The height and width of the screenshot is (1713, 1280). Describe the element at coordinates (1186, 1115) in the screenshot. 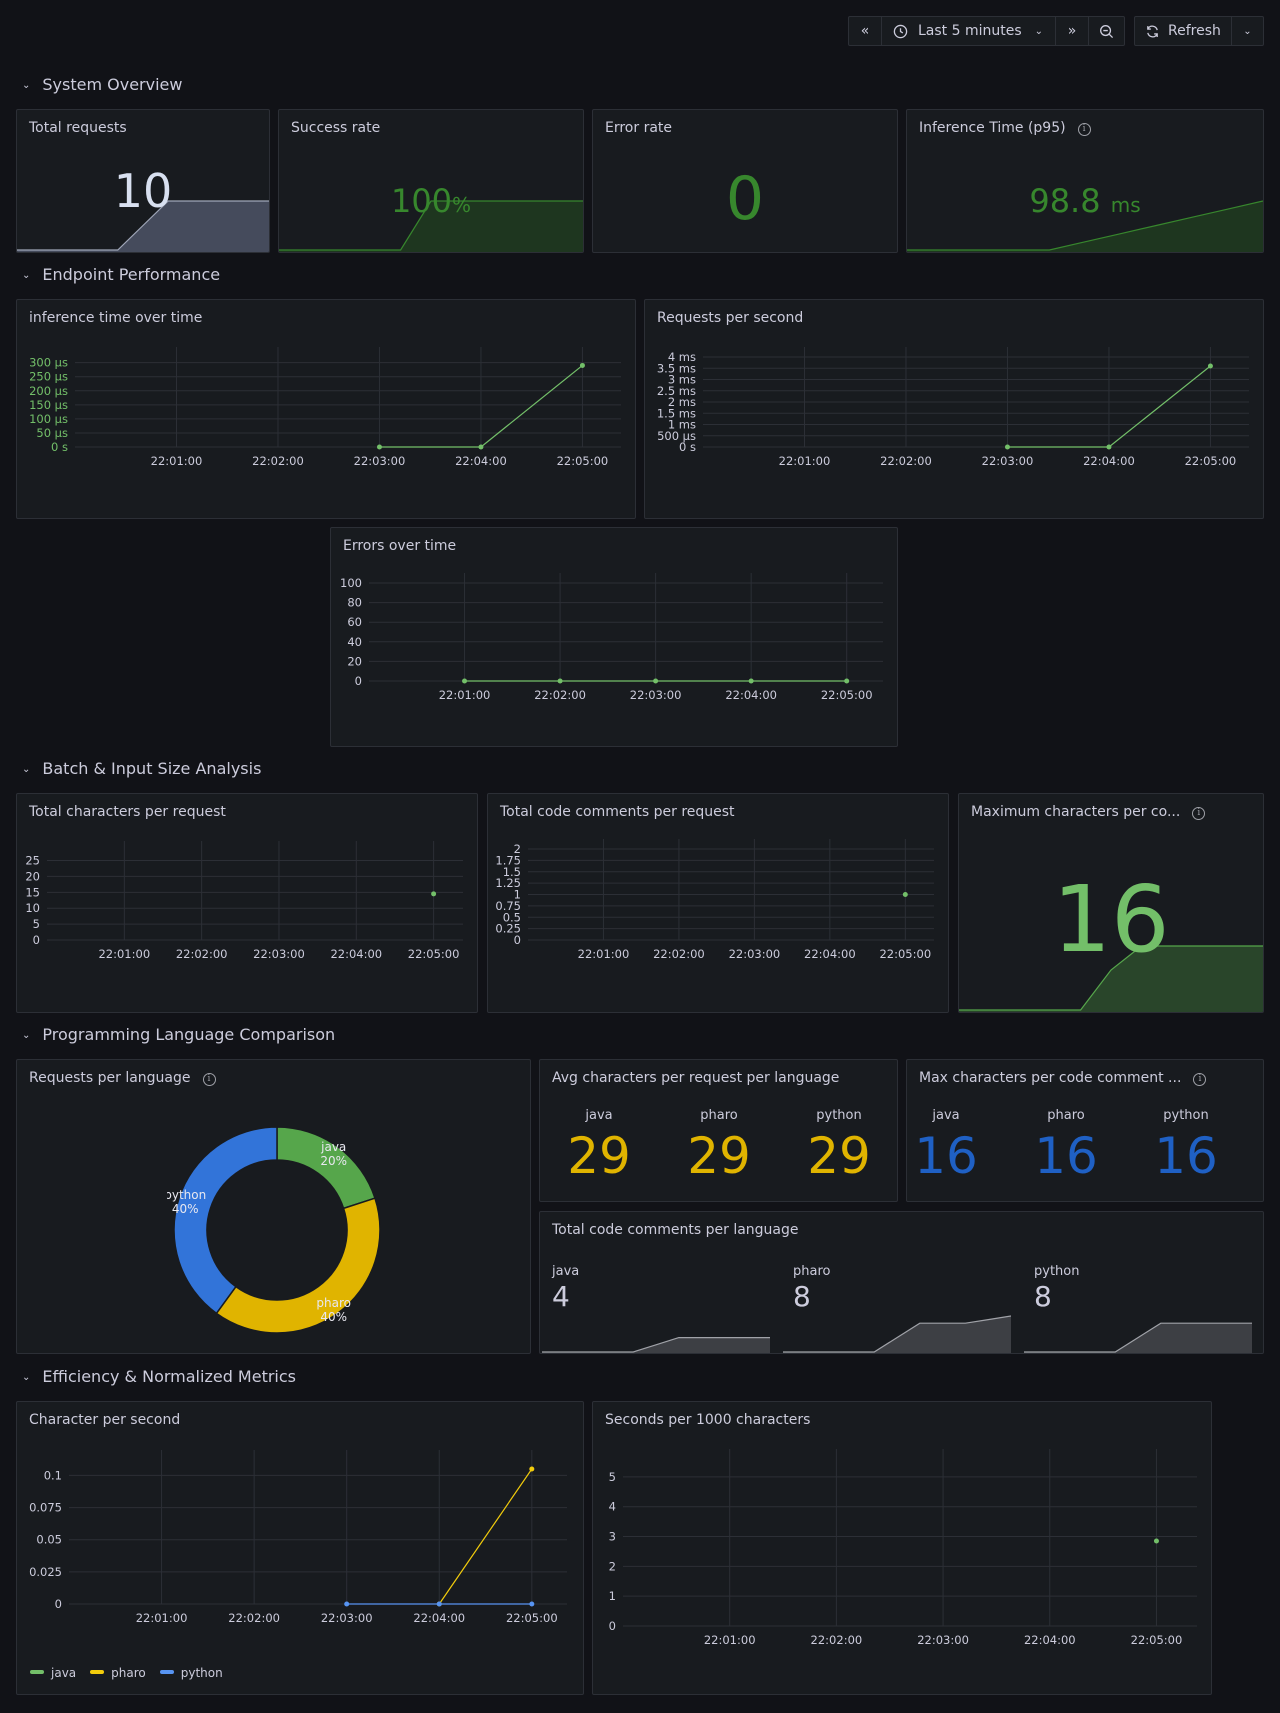

I see `stat-label: python` at that location.